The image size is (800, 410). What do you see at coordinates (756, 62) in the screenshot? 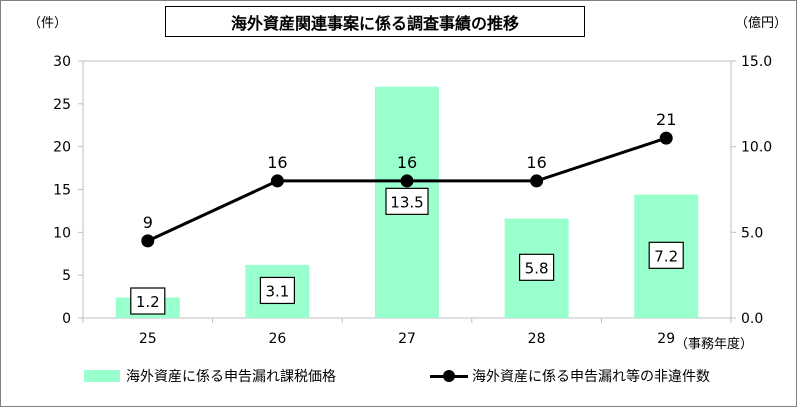
I see `right-axis-tick-label: 15.0` at bounding box center [756, 62].